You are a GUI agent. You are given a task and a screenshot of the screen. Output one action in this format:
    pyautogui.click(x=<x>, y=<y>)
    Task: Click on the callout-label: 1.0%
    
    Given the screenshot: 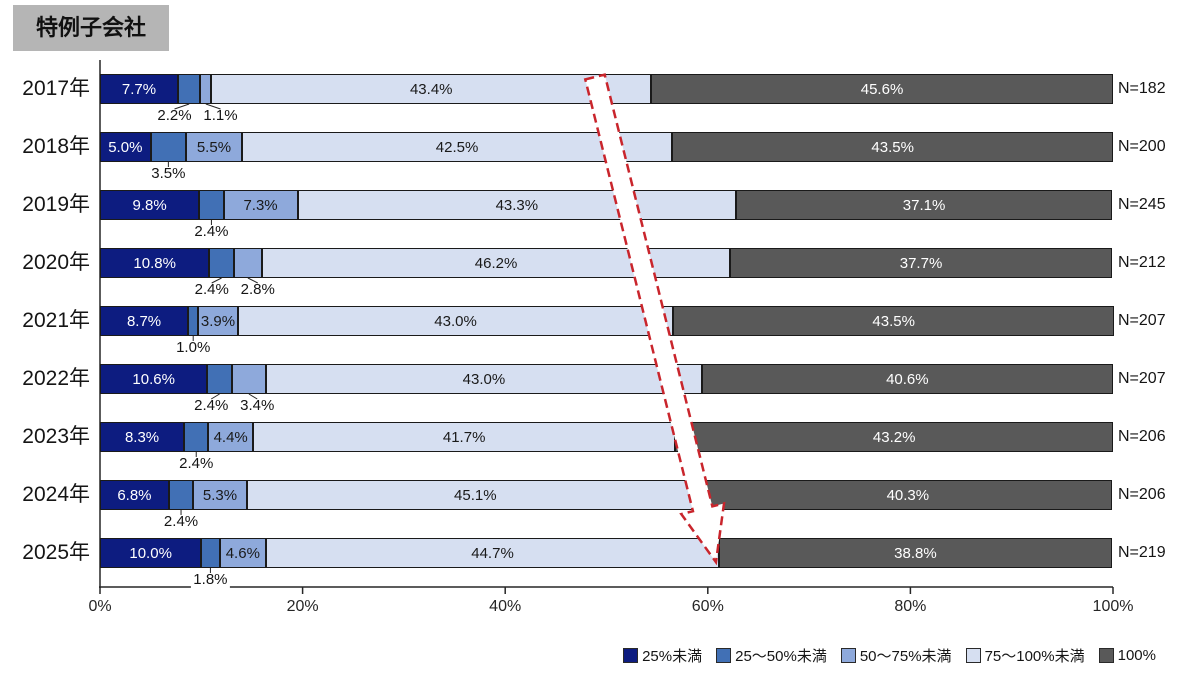 What is the action you would take?
    pyautogui.click(x=193, y=347)
    